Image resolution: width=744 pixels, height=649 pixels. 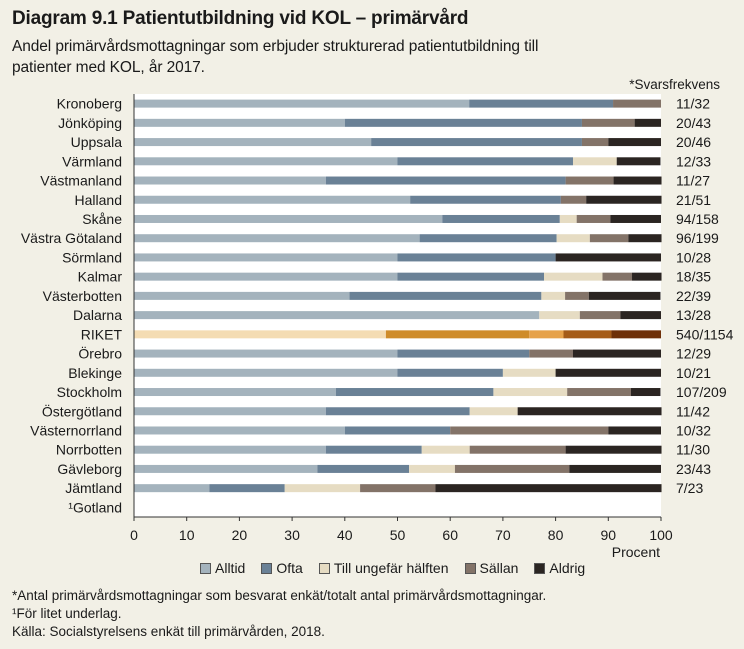 What do you see at coordinates (693, 354) in the screenshot?
I see `response-rate-label: 12/29` at bounding box center [693, 354].